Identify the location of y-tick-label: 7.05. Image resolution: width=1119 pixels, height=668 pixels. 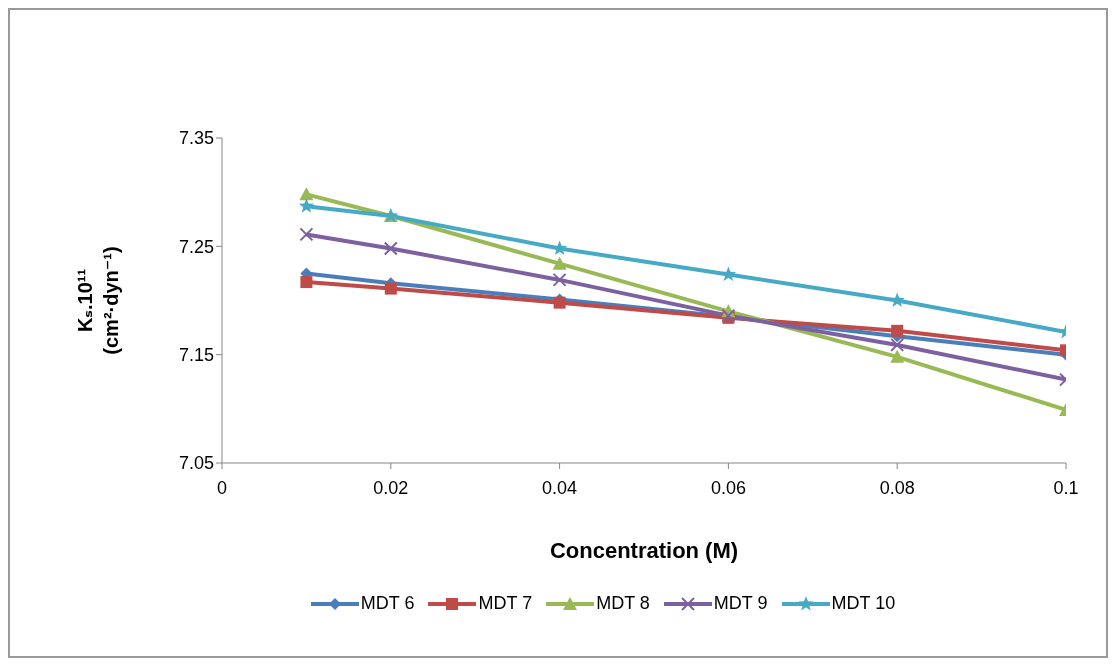
(196, 463).